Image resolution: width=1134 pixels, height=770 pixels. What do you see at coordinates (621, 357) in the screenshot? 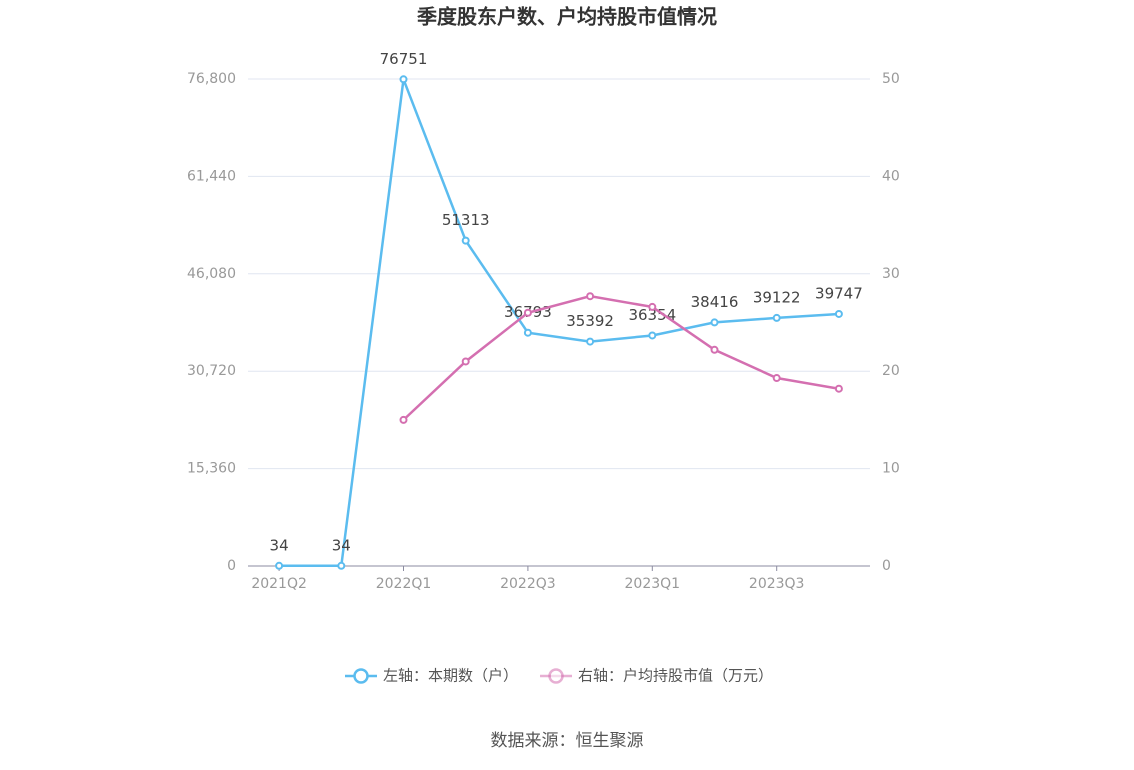
I see `series-line` at bounding box center [621, 357].